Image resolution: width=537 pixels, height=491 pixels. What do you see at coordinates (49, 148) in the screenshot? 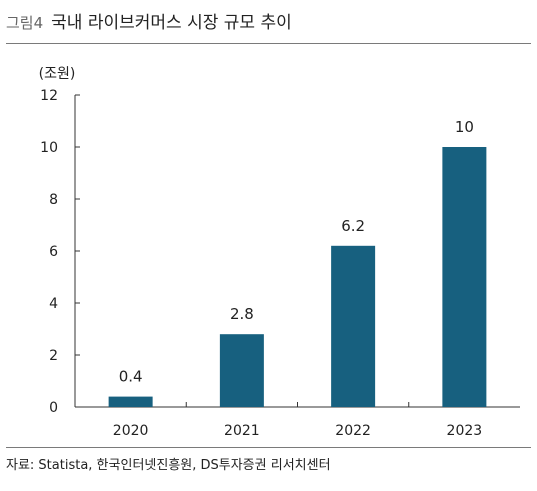
I see `y-tick-label: 10` at bounding box center [49, 148].